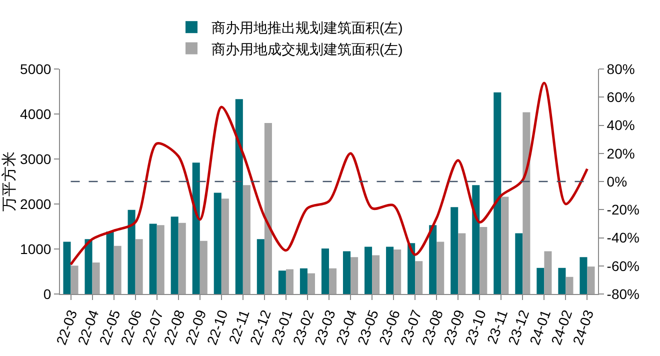 The height and width of the screenshot is (356, 660). Describe the element at coordinates (36, 204) in the screenshot. I see `y-tick-label: 2000` at that location.